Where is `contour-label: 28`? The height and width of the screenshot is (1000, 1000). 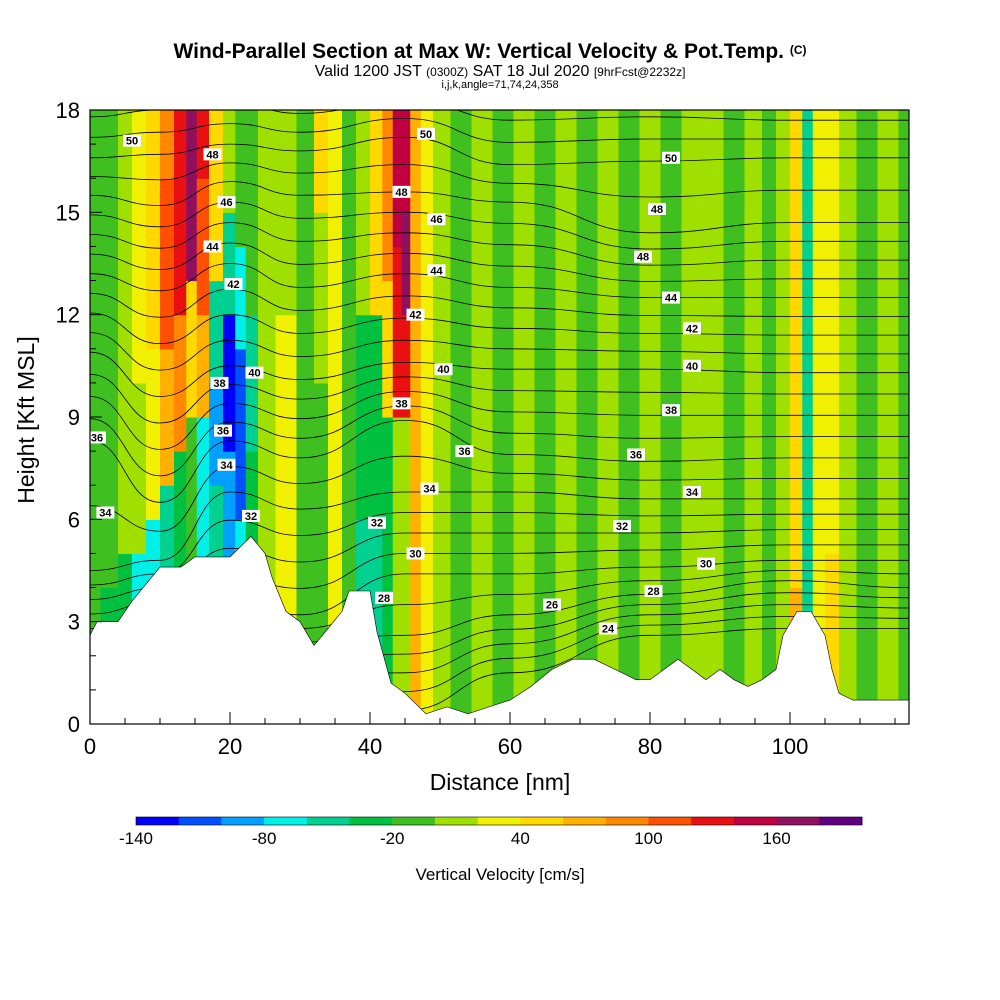
contour-label: 28 is located at coordinates (653, 591).